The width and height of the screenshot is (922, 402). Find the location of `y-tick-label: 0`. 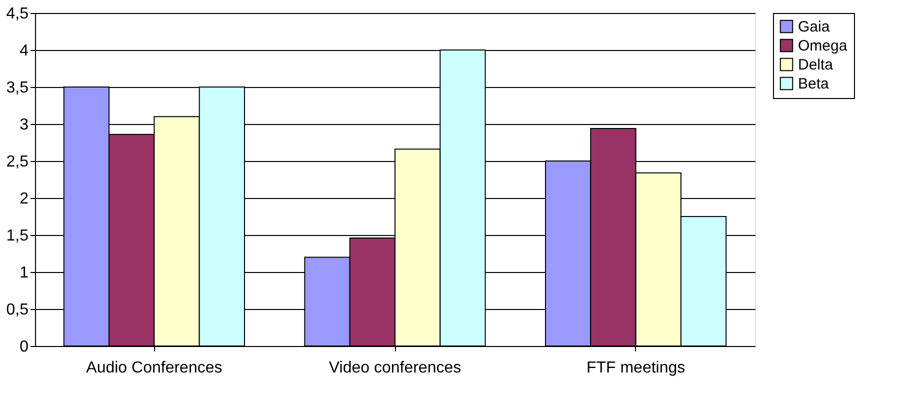

y-tick-label: 0 is located at coordinates (24, 347).